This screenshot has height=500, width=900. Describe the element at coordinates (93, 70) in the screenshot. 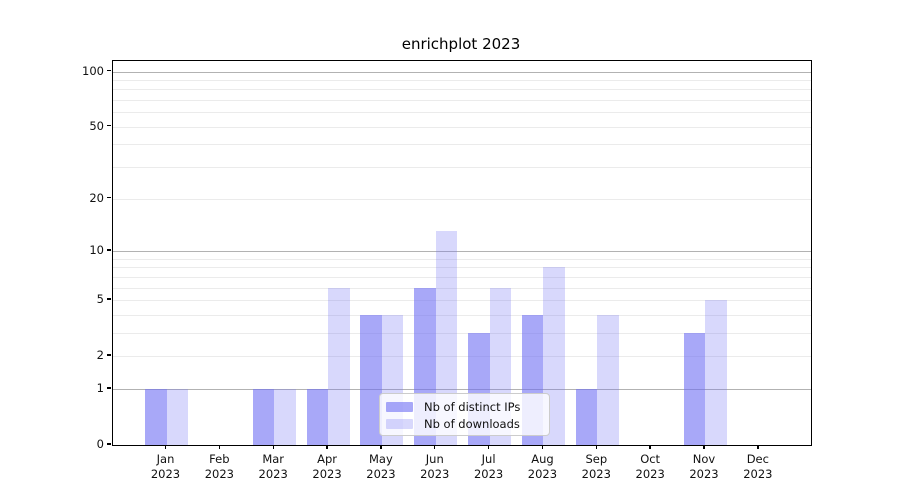

I see `y-axis-tick-label: 100` at that location.